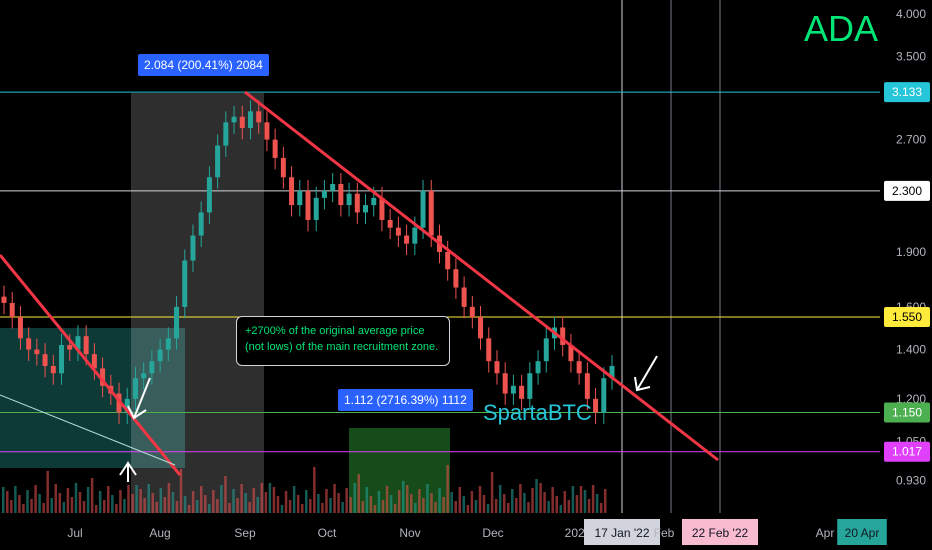  Describe the element at coordinates (911, 350) in the screenshot. I see `y-tick-label: 1.400` at that location.